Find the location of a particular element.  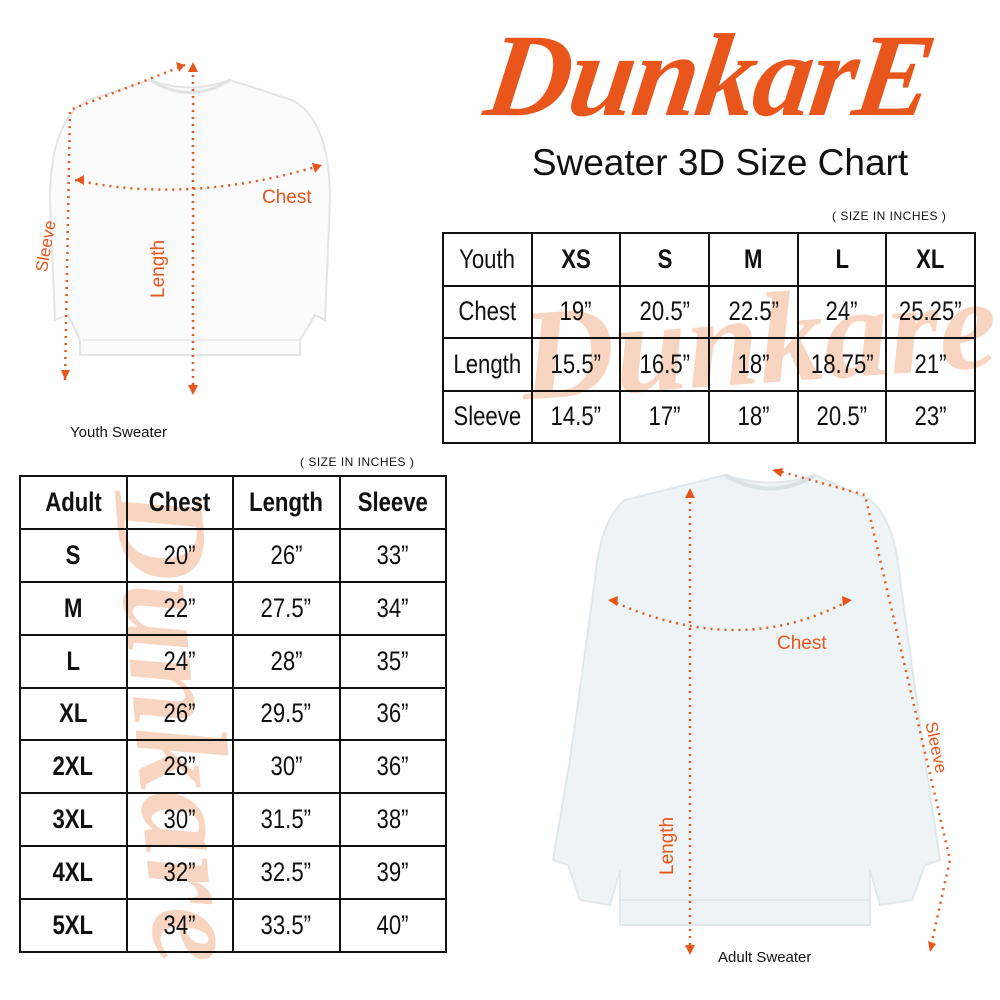

cell-text: 27.5” is located at coordinates (286, 607).